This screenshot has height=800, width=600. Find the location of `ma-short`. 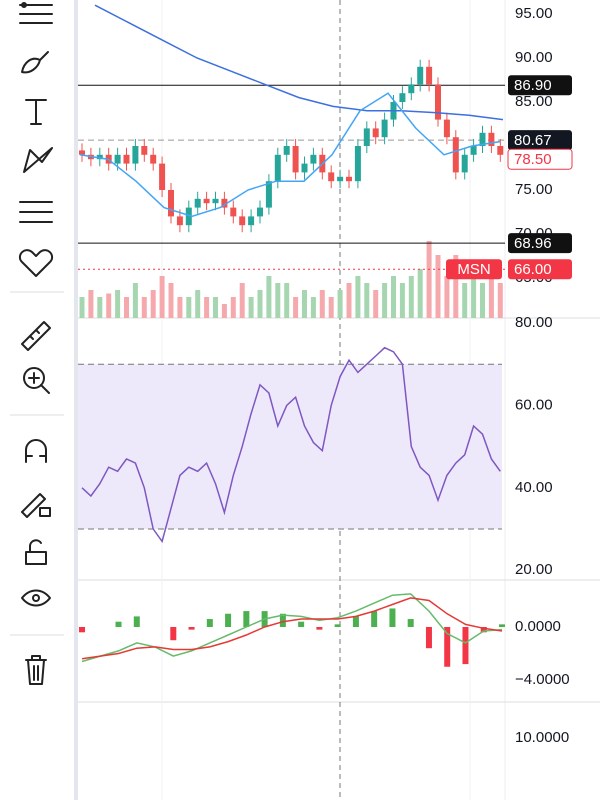

ma-short is located at coordinates (290, 155).